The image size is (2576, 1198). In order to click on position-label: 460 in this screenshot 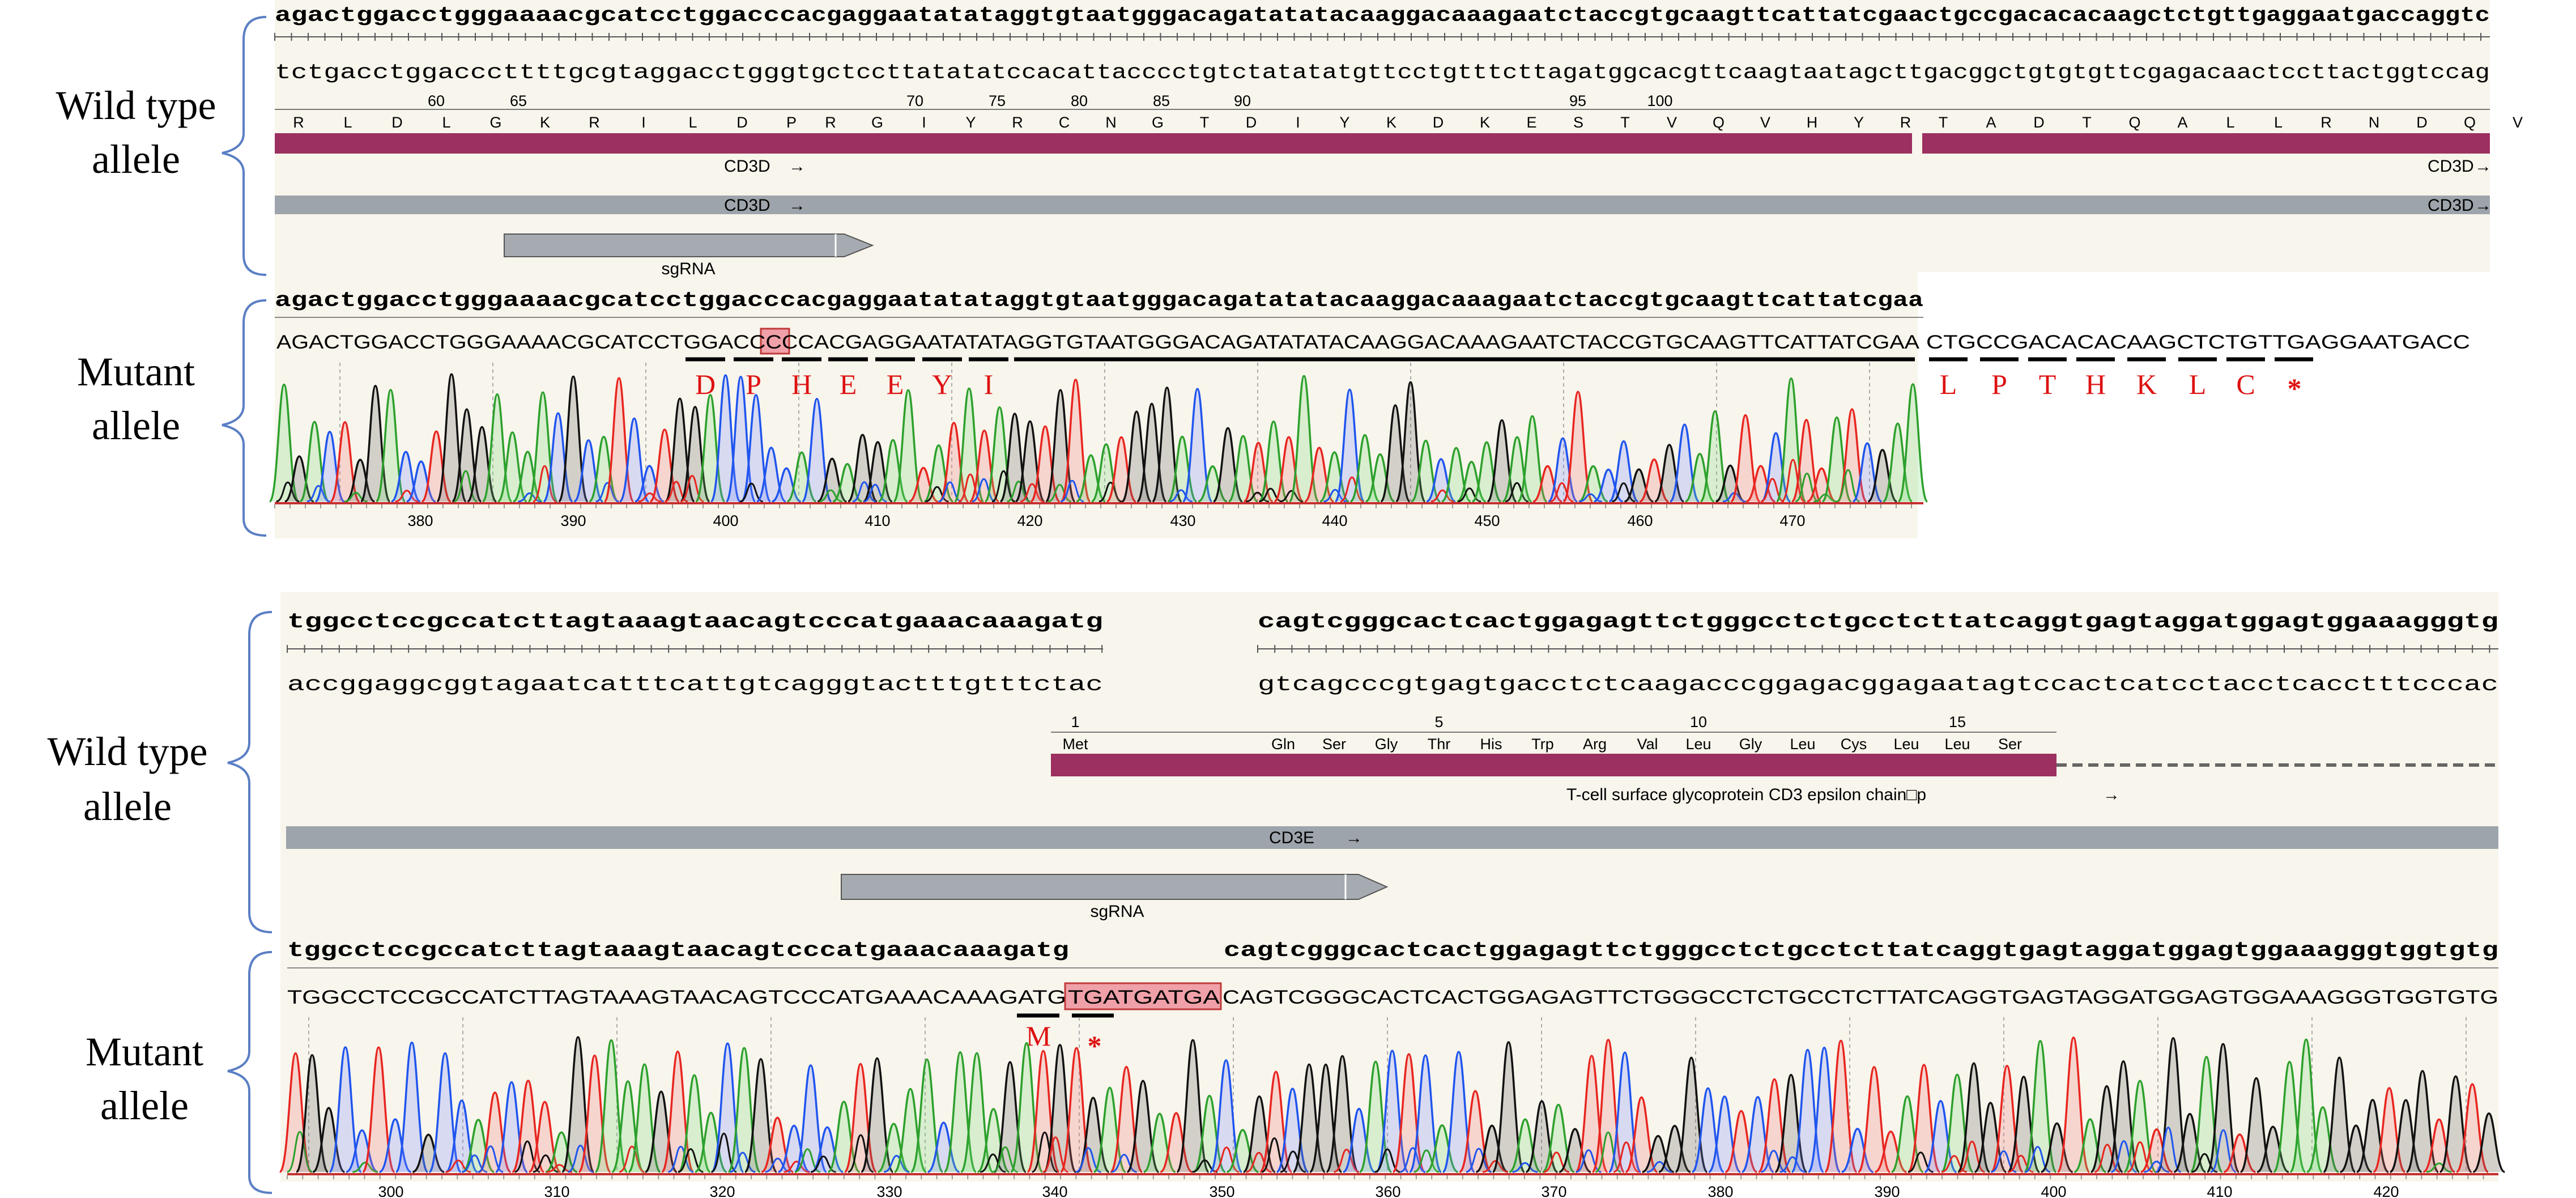, I will do `click(1640, 520)`.